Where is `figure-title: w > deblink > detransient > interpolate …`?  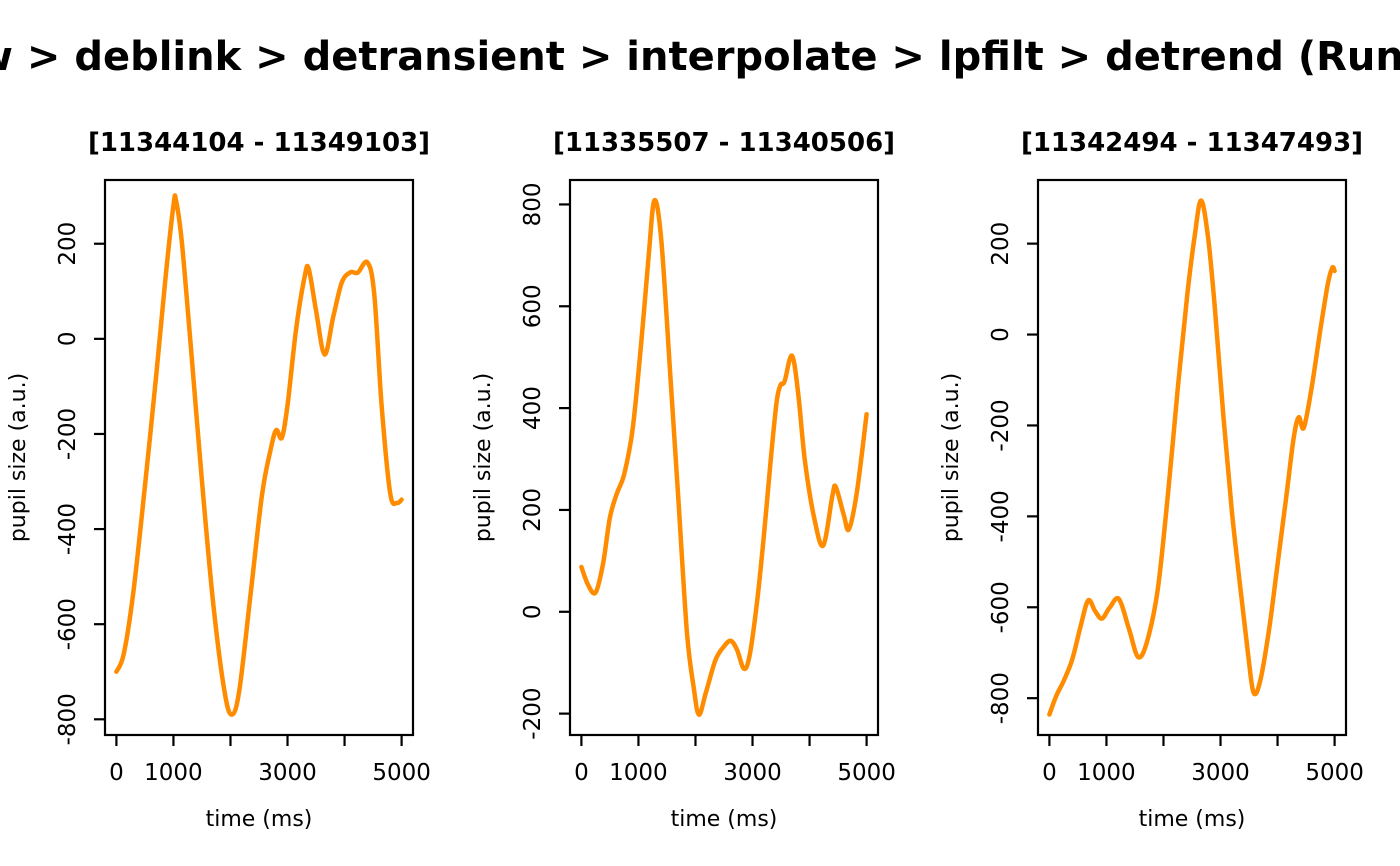 figure-title: w > deblink > detransient > interpolate … is located at coordinates (700, 57).